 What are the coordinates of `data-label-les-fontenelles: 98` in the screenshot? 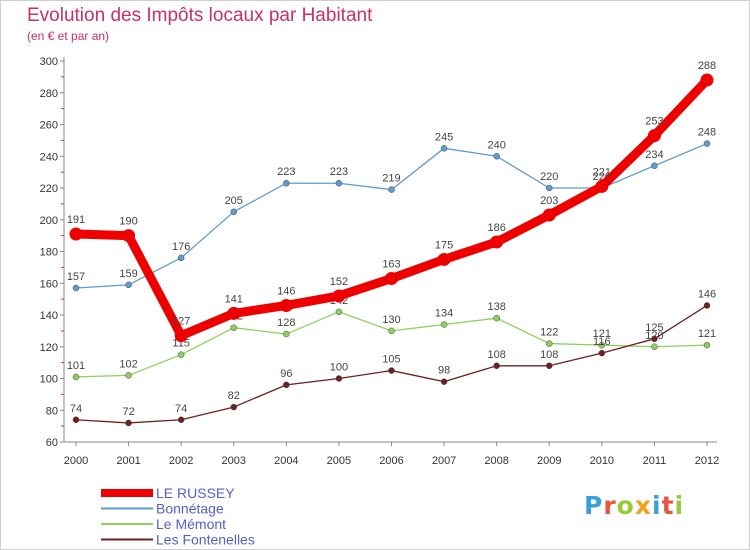 It's located at (444, 371).